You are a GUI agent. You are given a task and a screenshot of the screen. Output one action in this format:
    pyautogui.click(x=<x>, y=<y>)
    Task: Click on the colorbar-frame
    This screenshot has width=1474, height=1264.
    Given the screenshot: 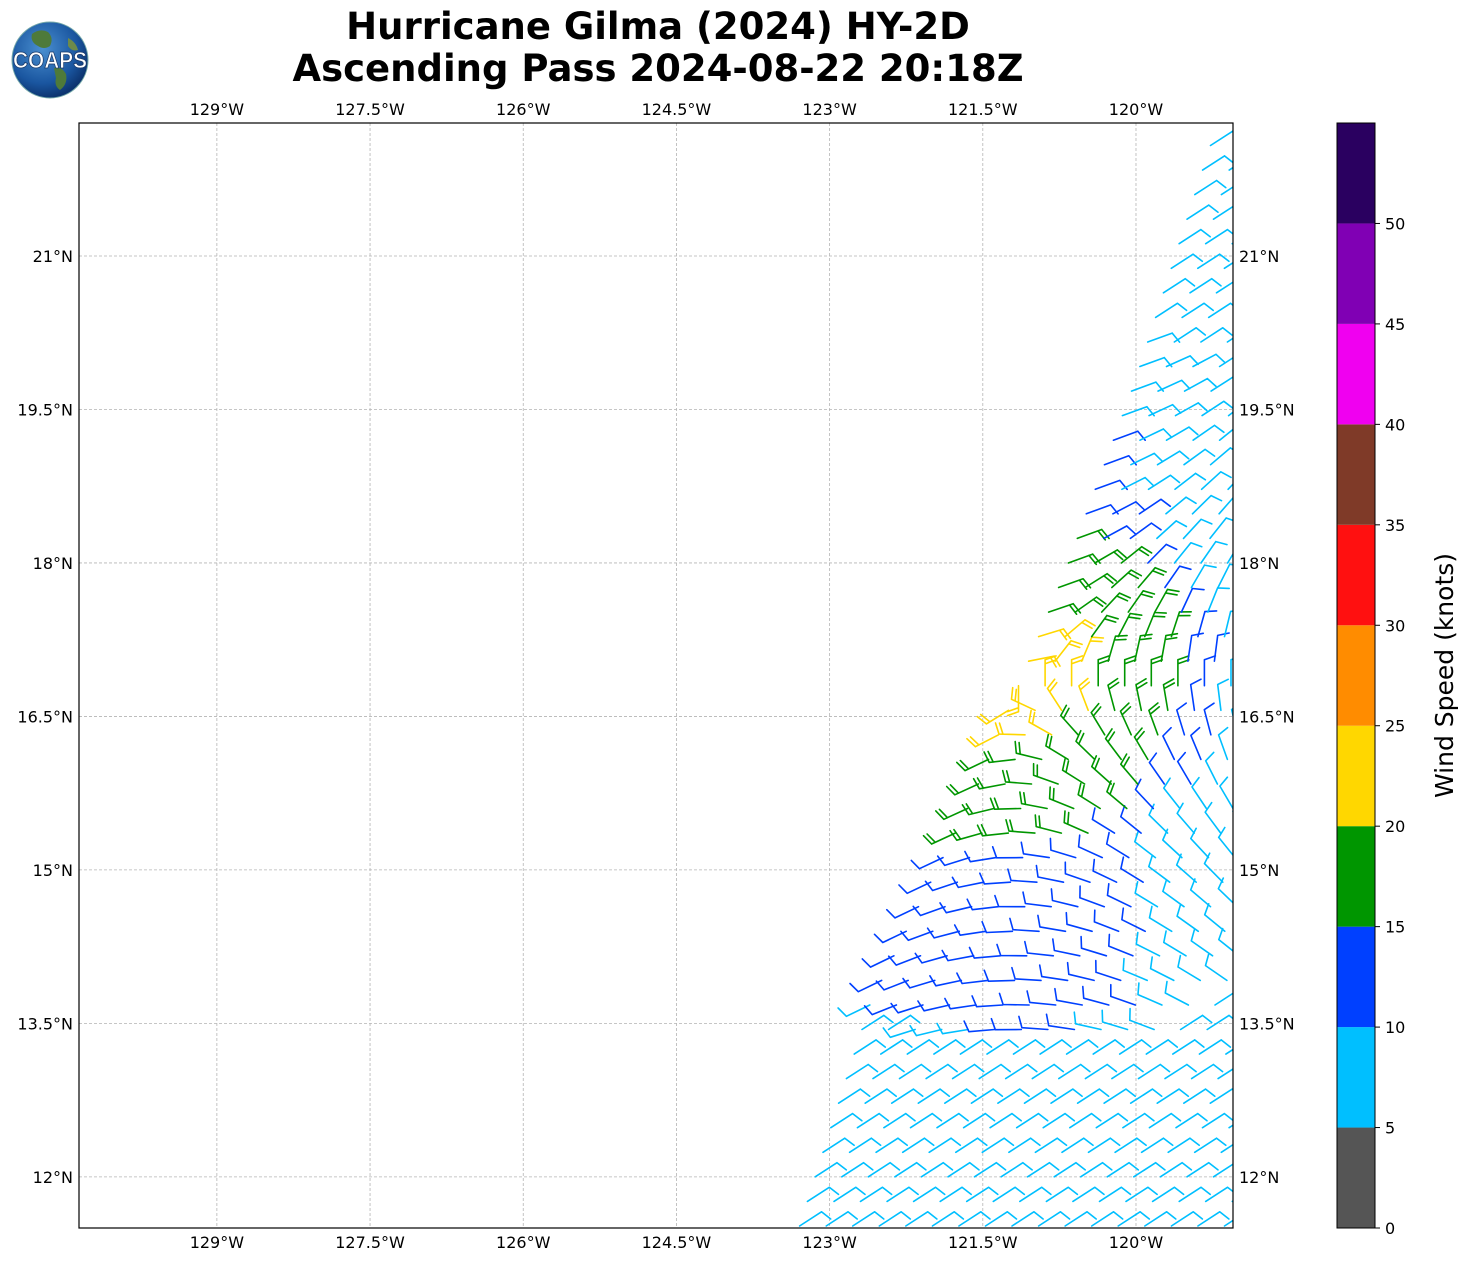 What is the action you would take?
    pyautogui.click(x=1356, y=675)
    